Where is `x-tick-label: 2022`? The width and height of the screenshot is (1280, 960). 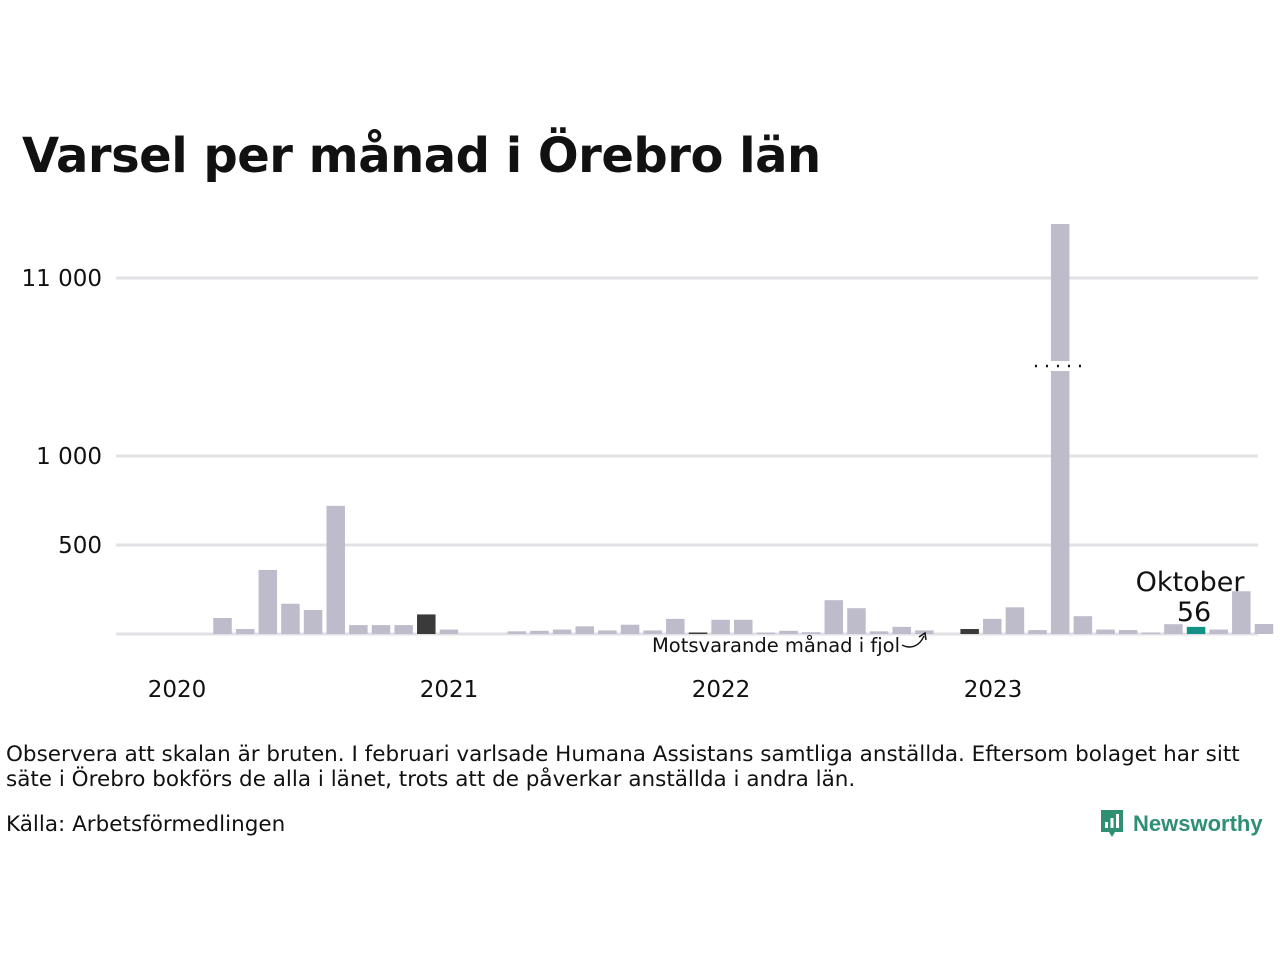 x-tick-label: 2022 is located at coordinates (721, 690).